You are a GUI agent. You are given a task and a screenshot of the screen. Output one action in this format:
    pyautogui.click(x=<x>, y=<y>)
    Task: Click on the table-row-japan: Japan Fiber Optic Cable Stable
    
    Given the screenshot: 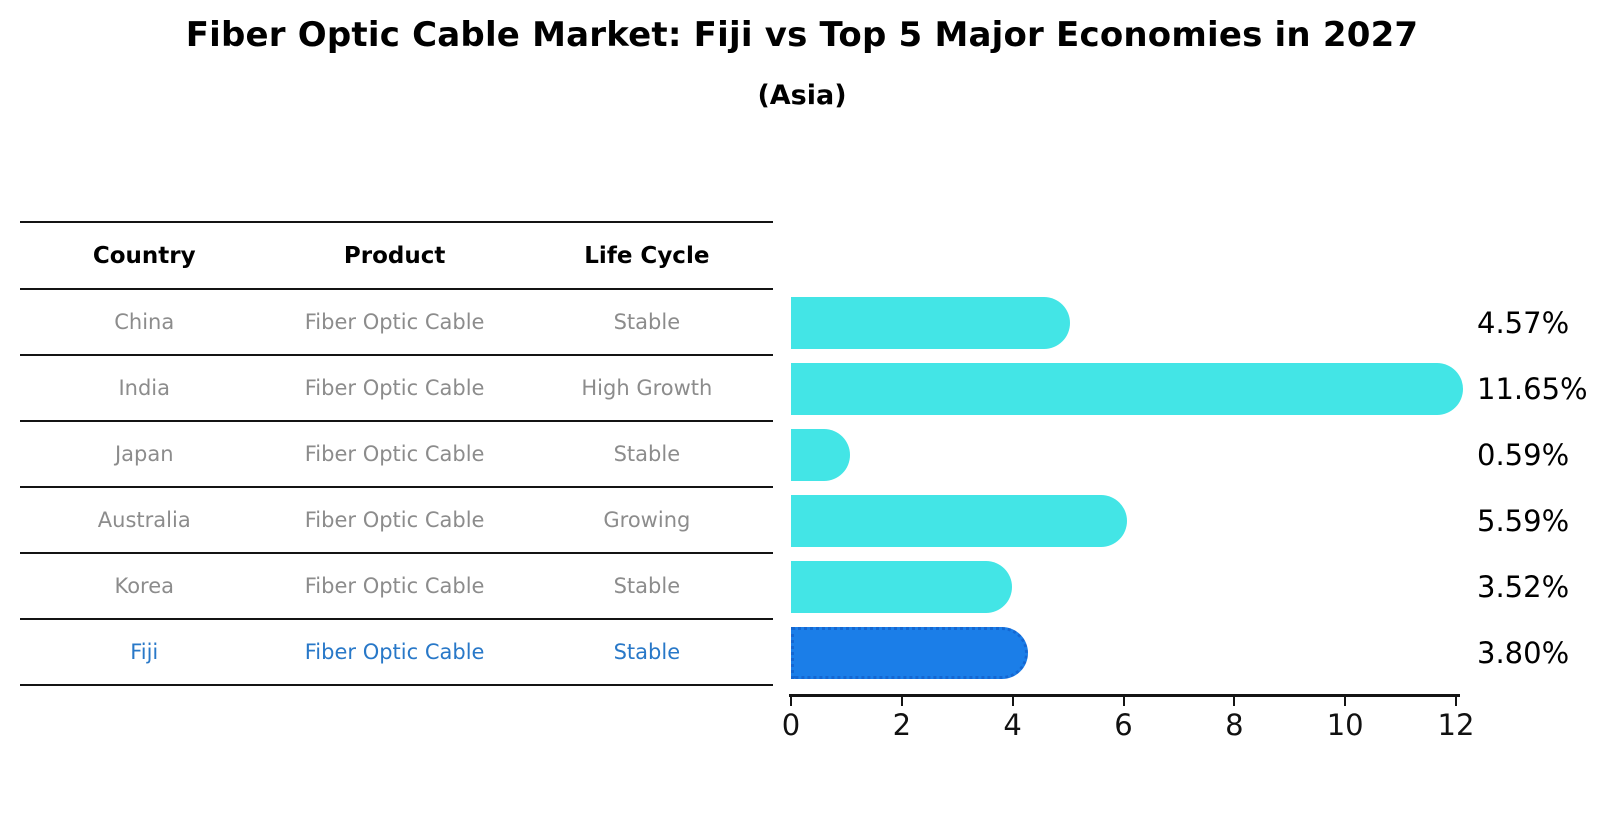 What is the action you would take?
    pyautogui.click(x=396, y=454)
    